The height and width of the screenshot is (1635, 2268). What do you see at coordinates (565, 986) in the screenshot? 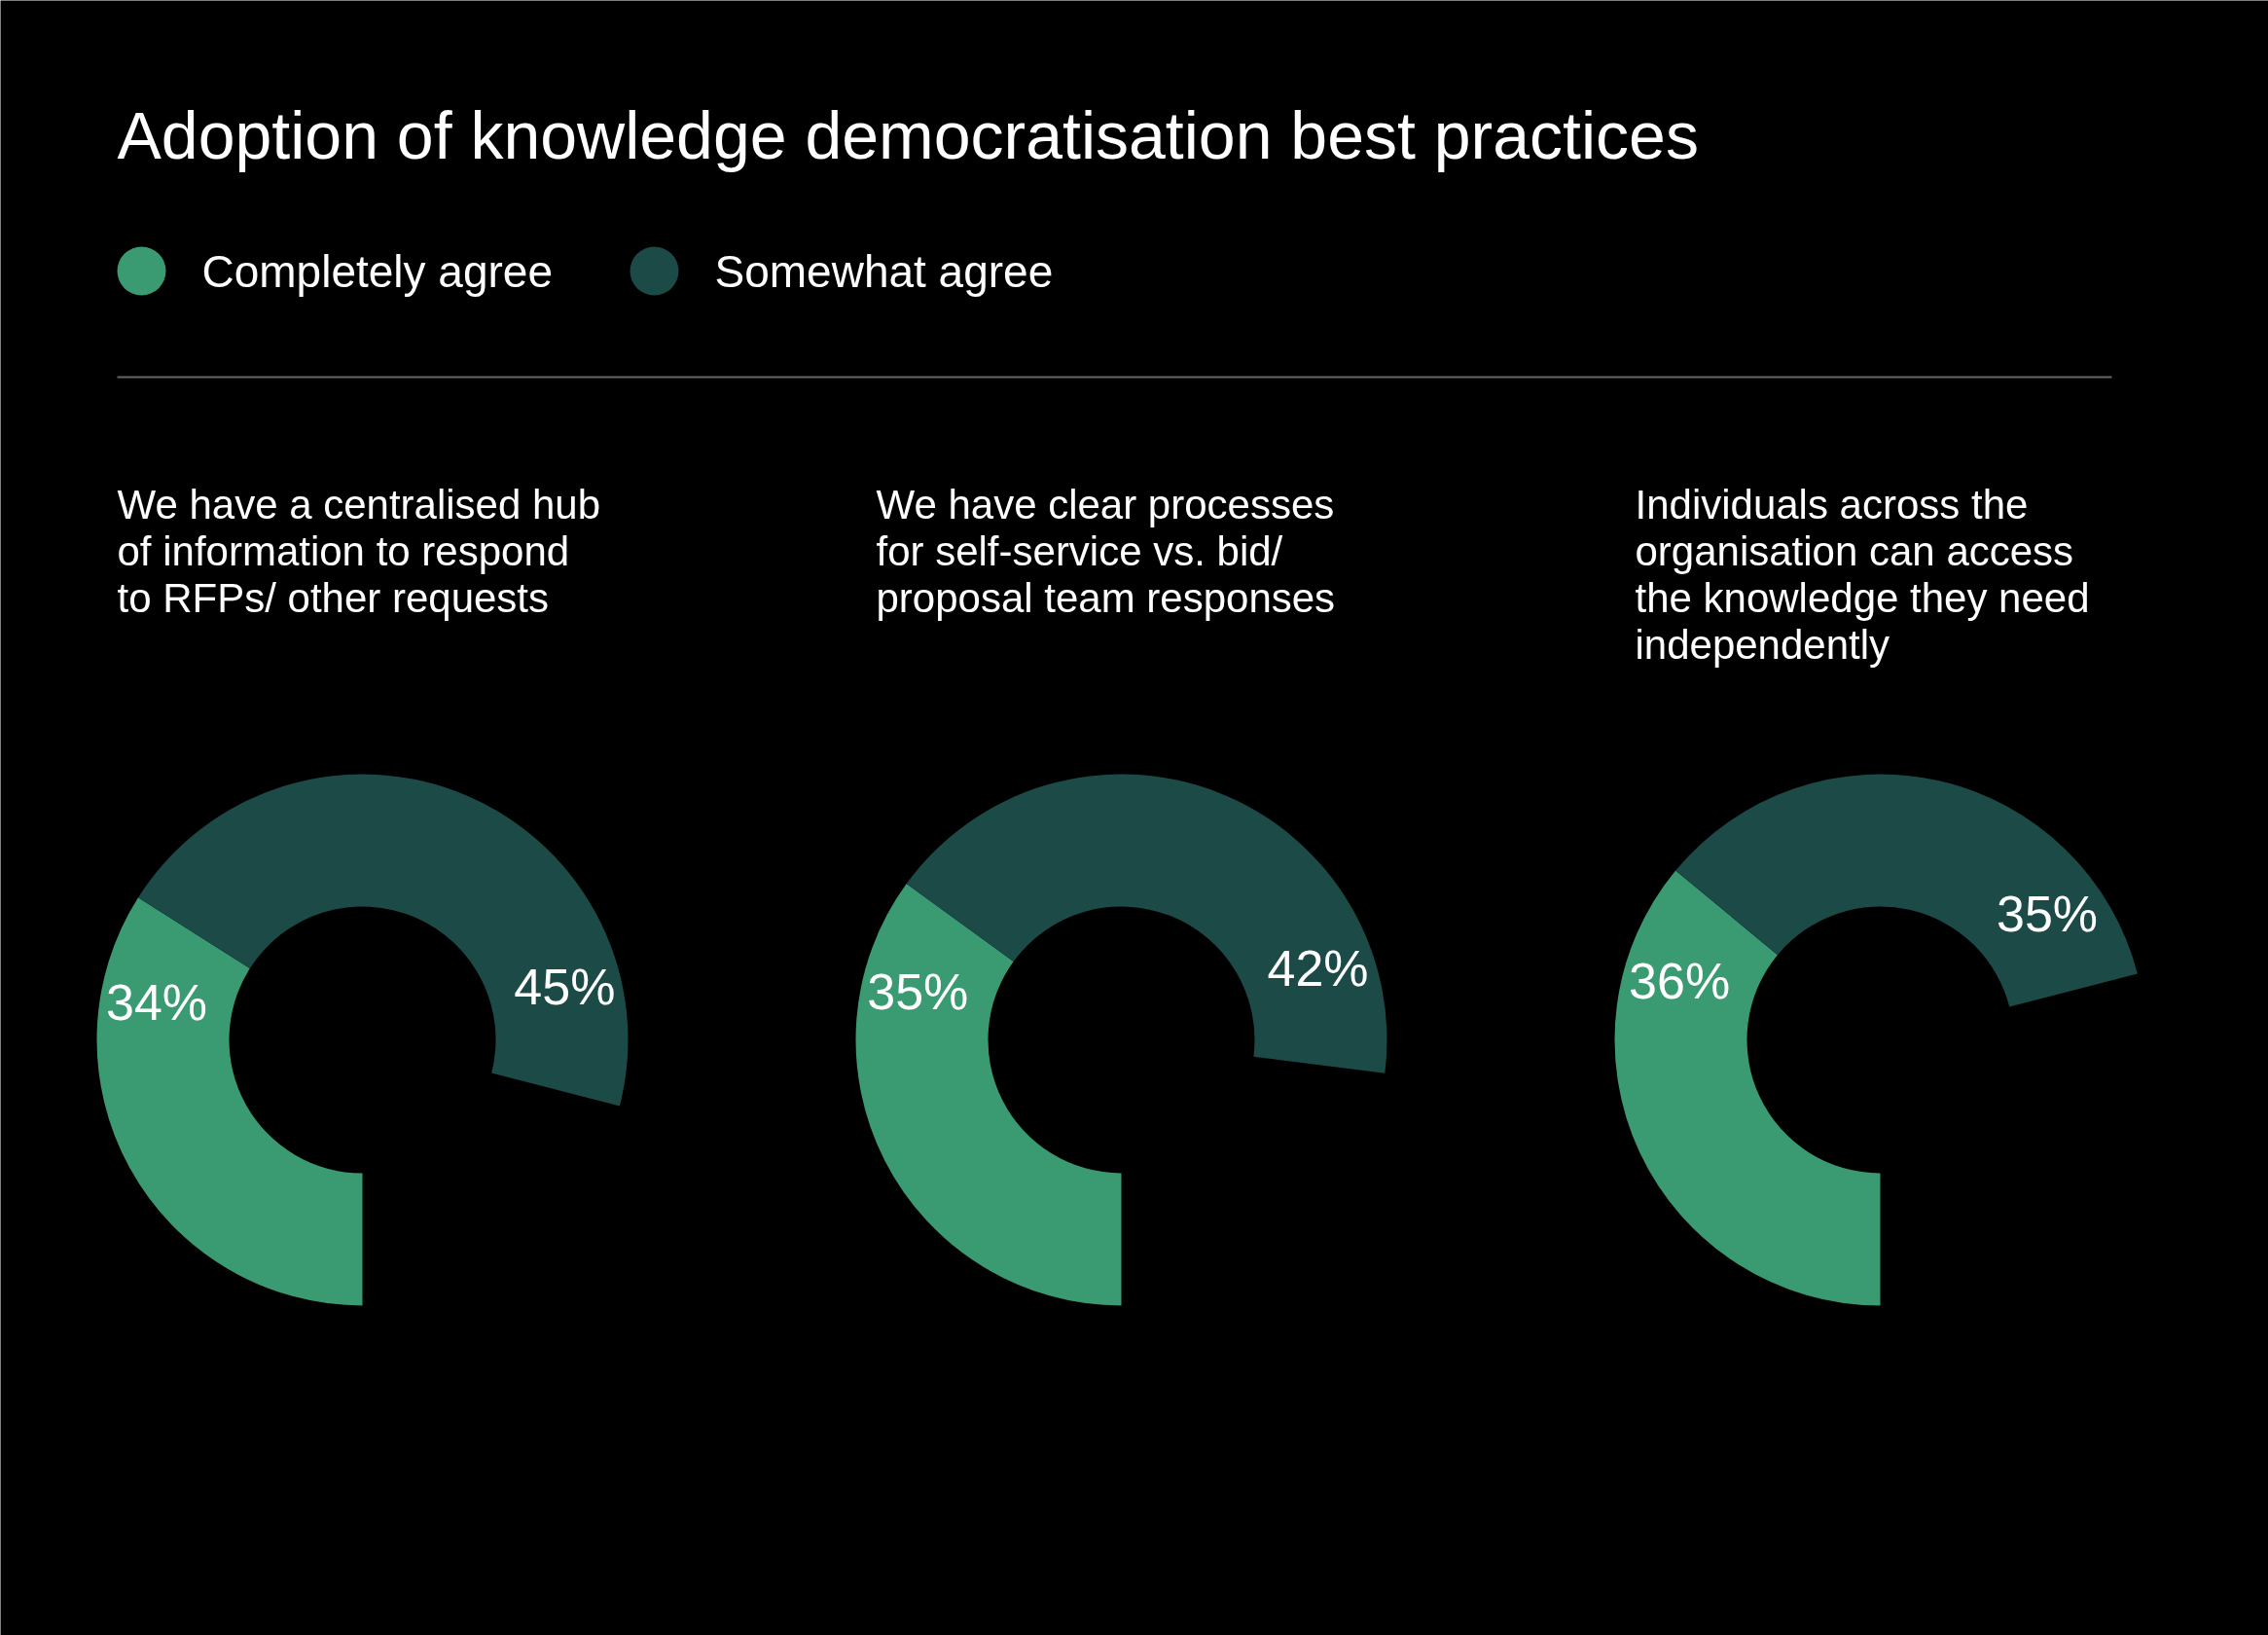
I see `data-label: 45%` at bounding box center [565, 986].